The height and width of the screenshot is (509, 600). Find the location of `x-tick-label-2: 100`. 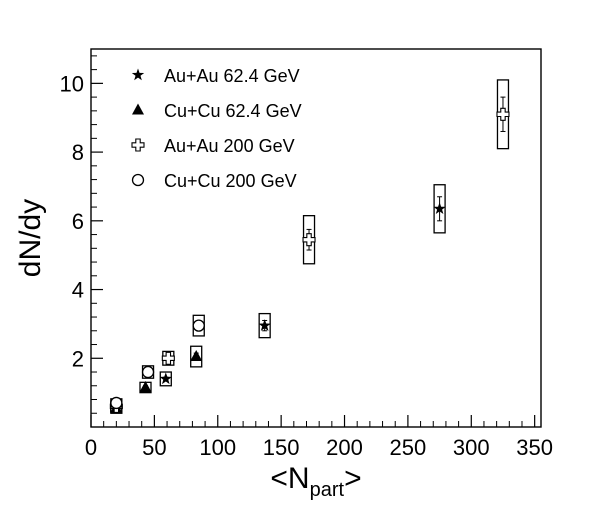

x-tick-label-2: 100 is located at coordinates (217, 447).